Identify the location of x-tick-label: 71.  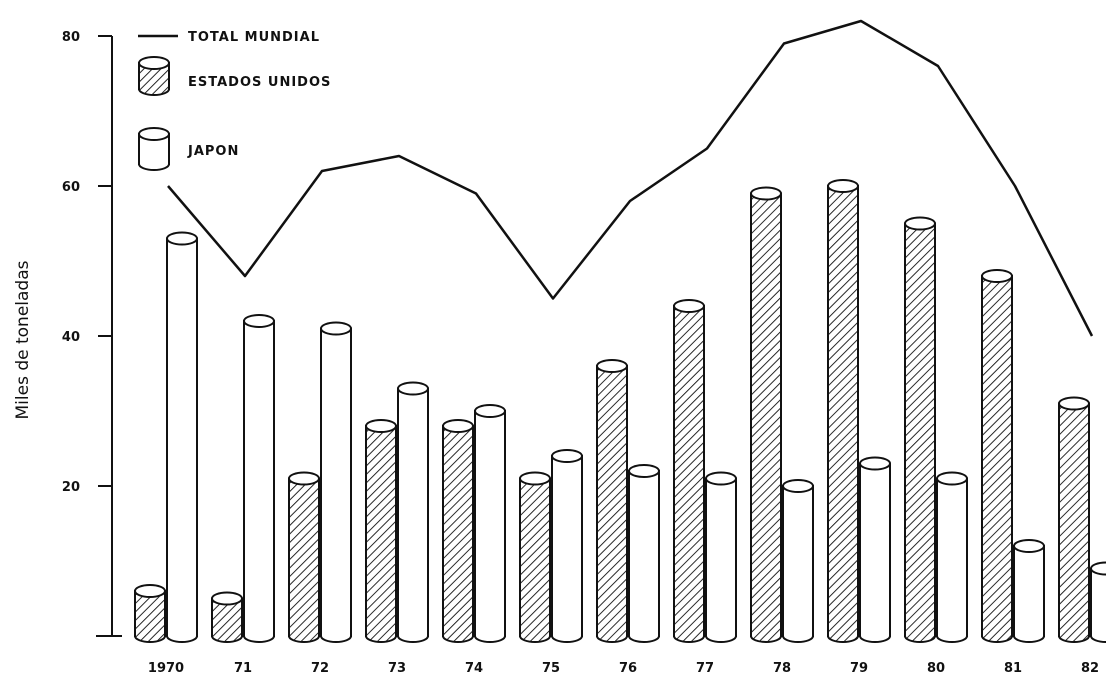
(243, 668).